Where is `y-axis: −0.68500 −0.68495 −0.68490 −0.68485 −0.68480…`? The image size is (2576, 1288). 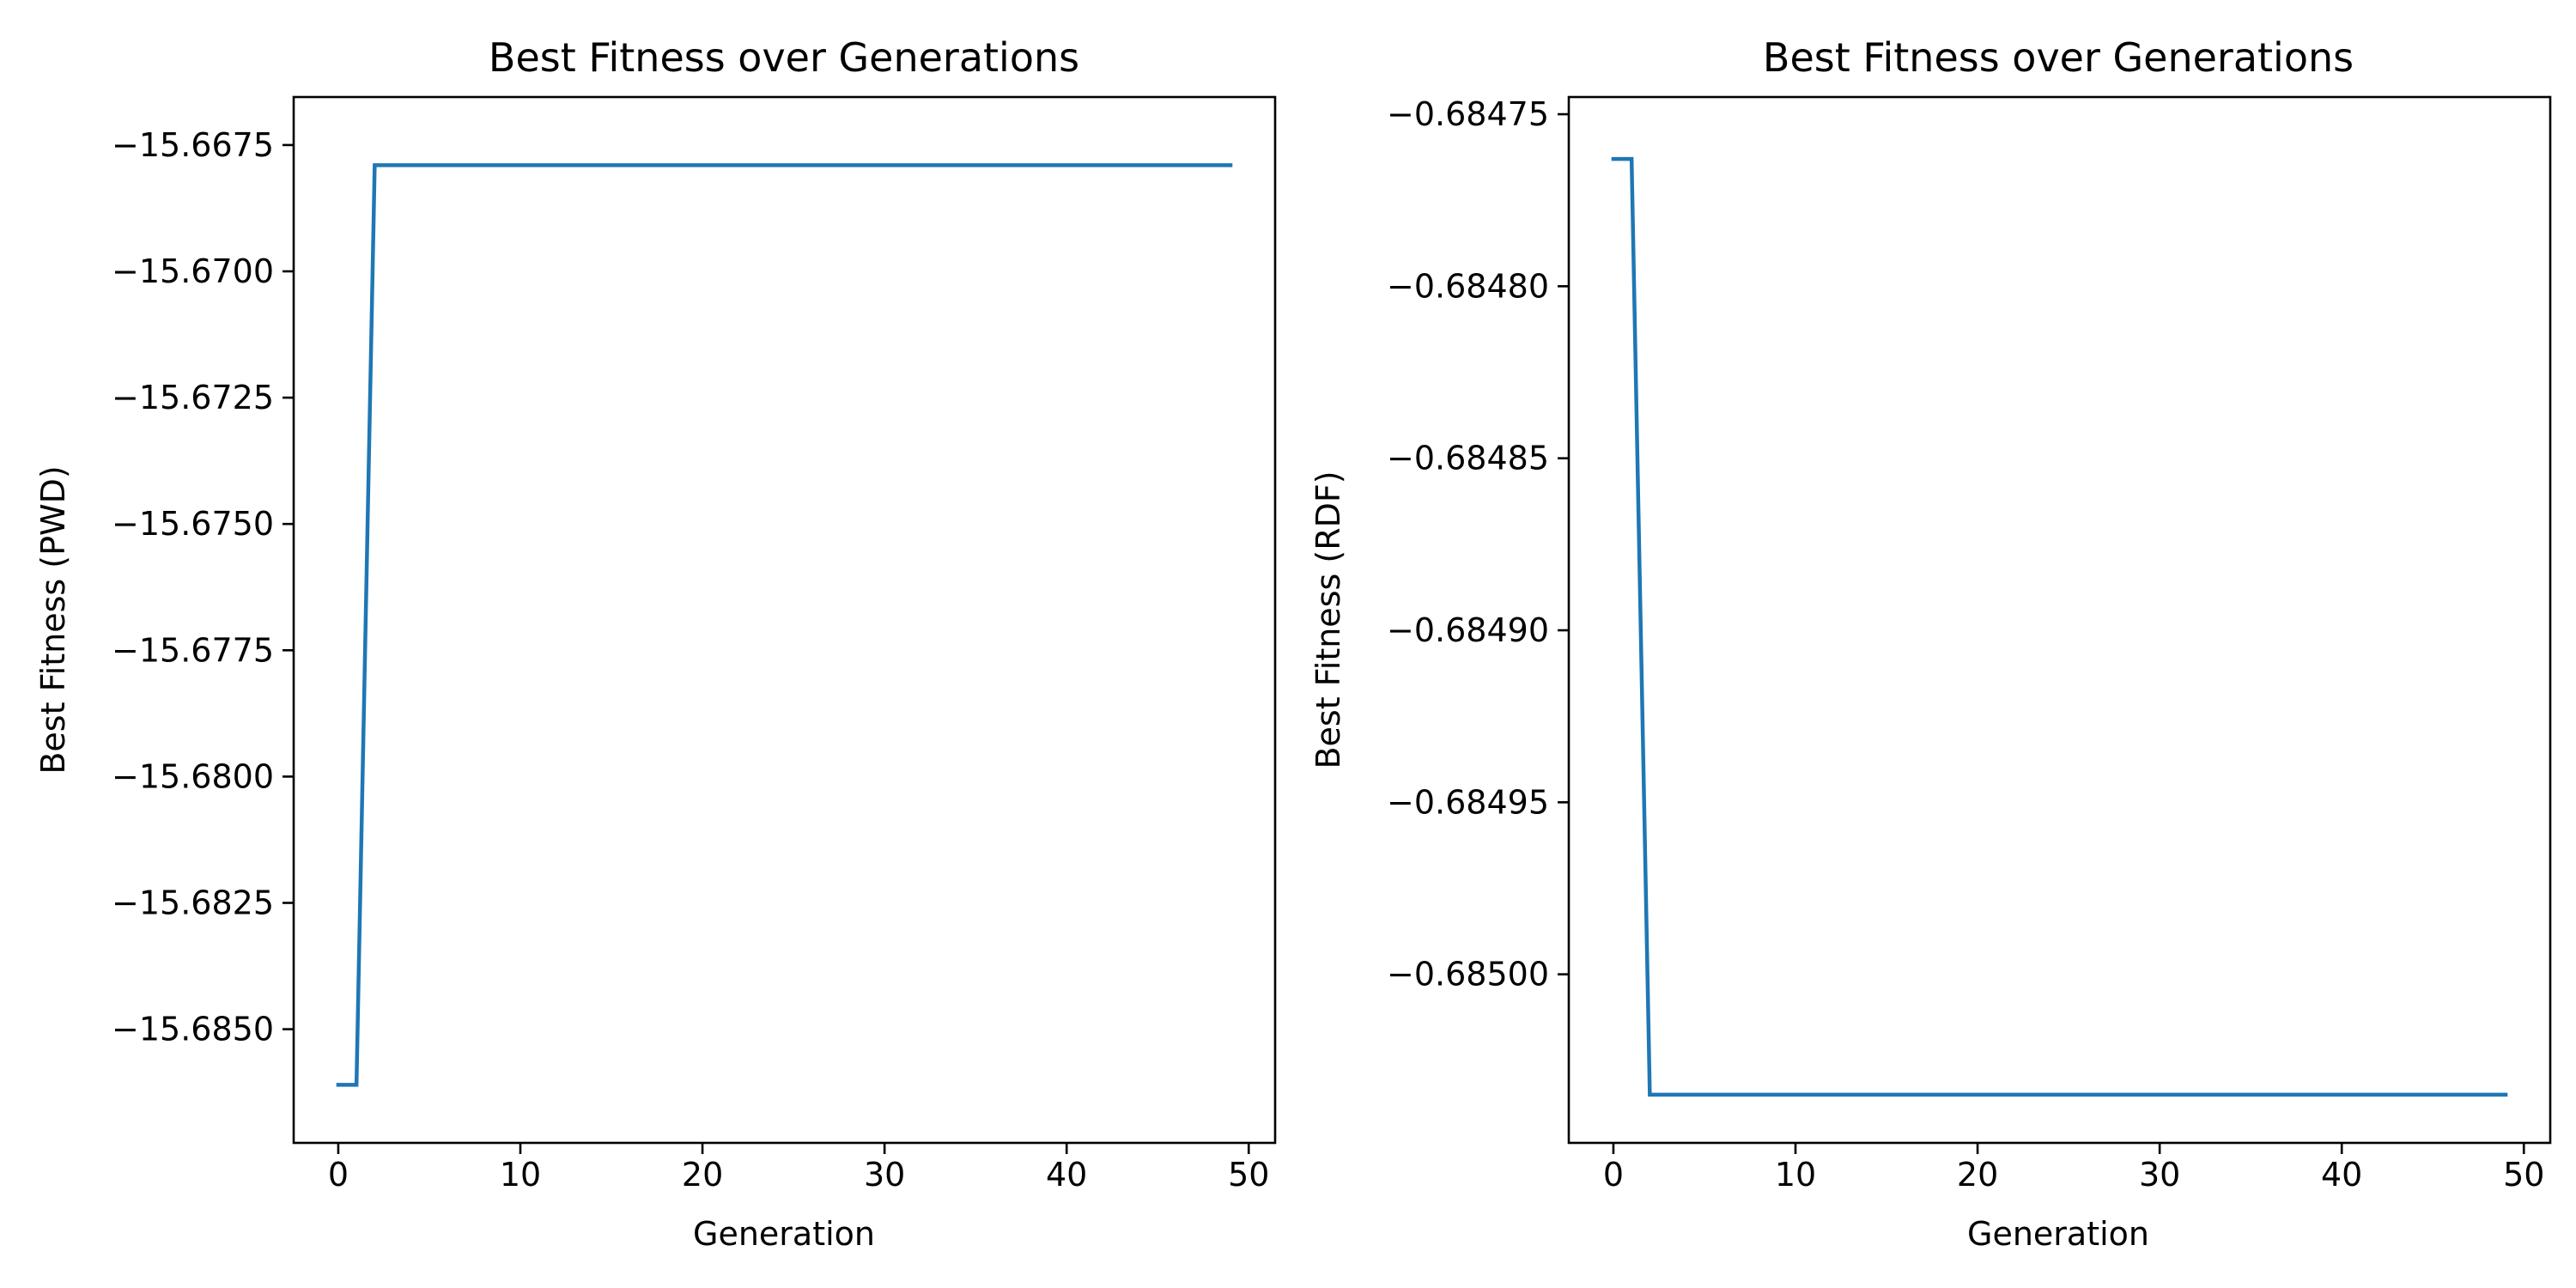
y-axis: −0.68500 −0.68495 −0.68490 −0.68485 −0.68480… is located at coordinates (1478, 544).